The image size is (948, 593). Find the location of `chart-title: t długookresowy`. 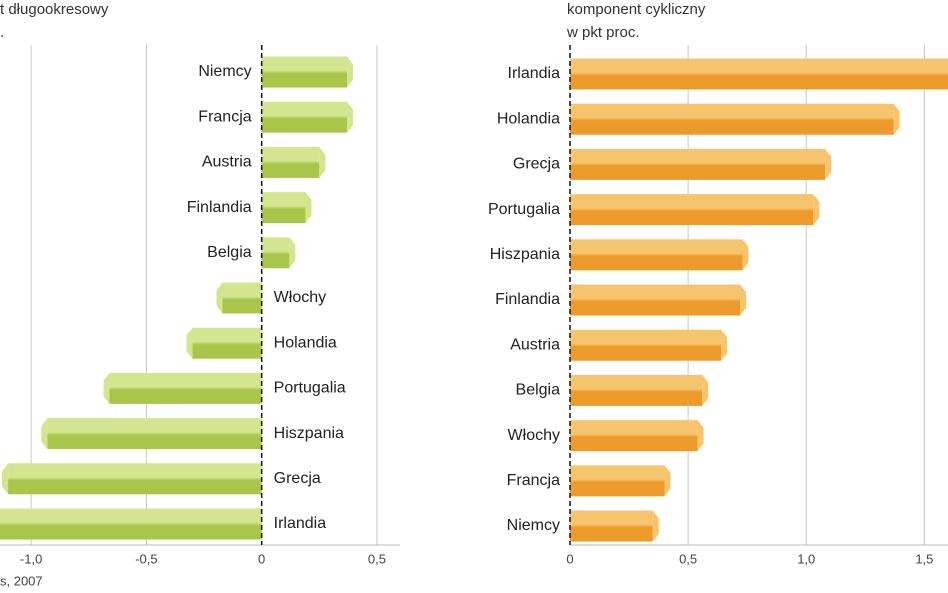

chart-title: t długookresowy is located at coordinates (54, 9).